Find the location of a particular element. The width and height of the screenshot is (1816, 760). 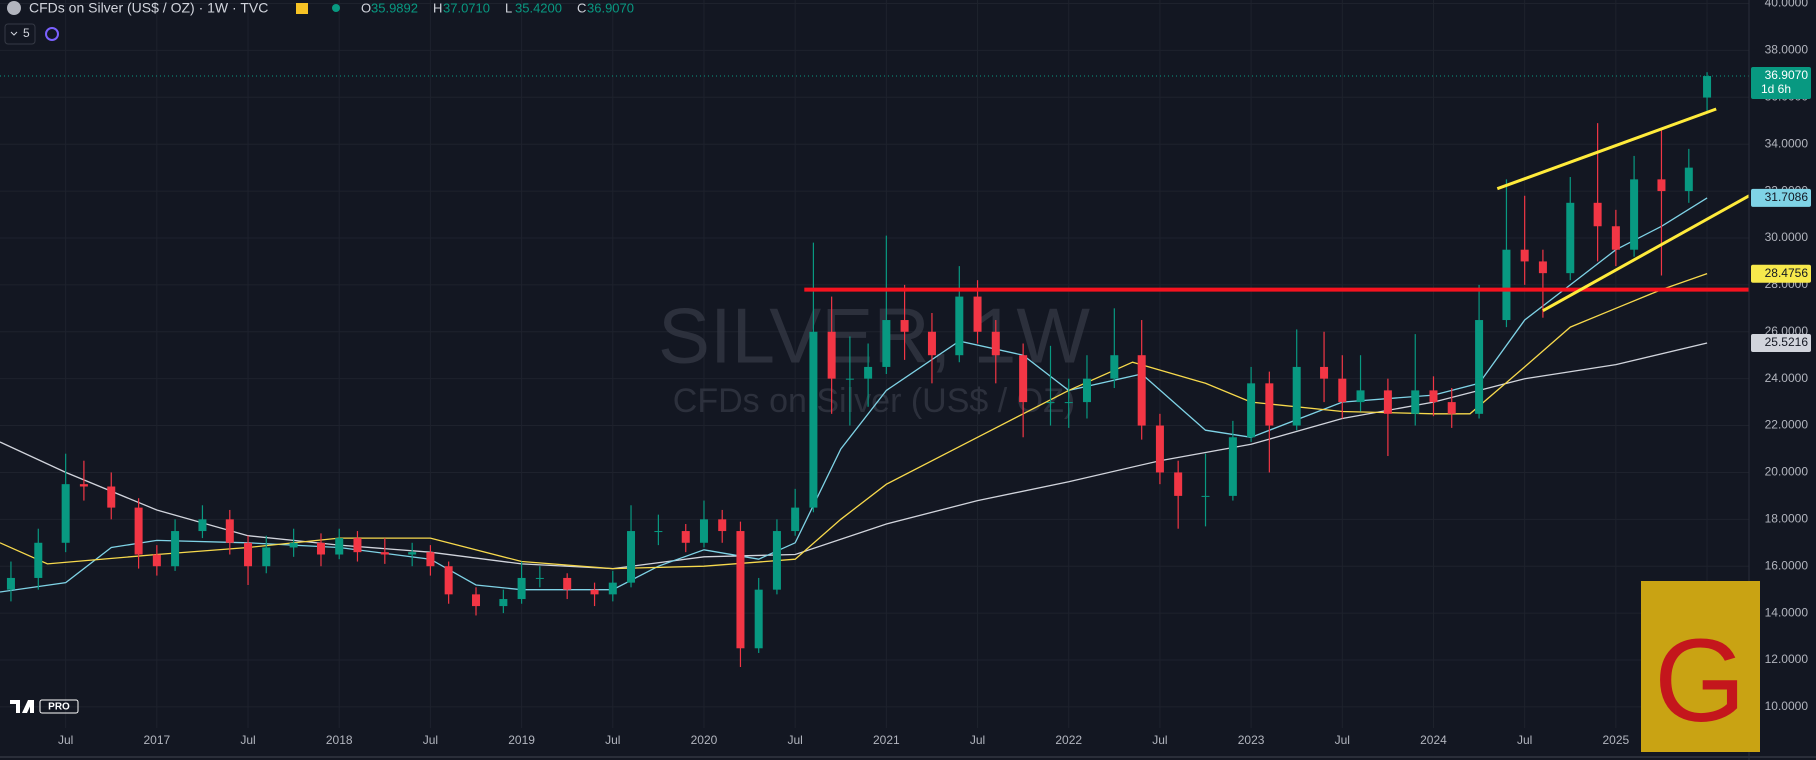

brand-logo is located at coordinates (22, 706).